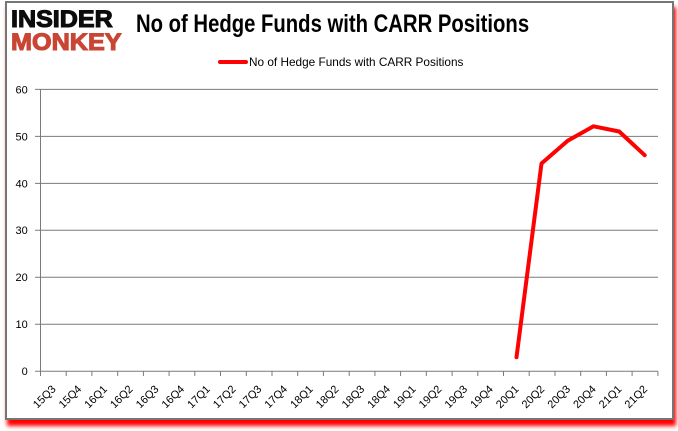  What do you see at coordinates (585, 397) in the screenshot?
I see `svg-text: 20Q4` at bounding box center [585, 397].